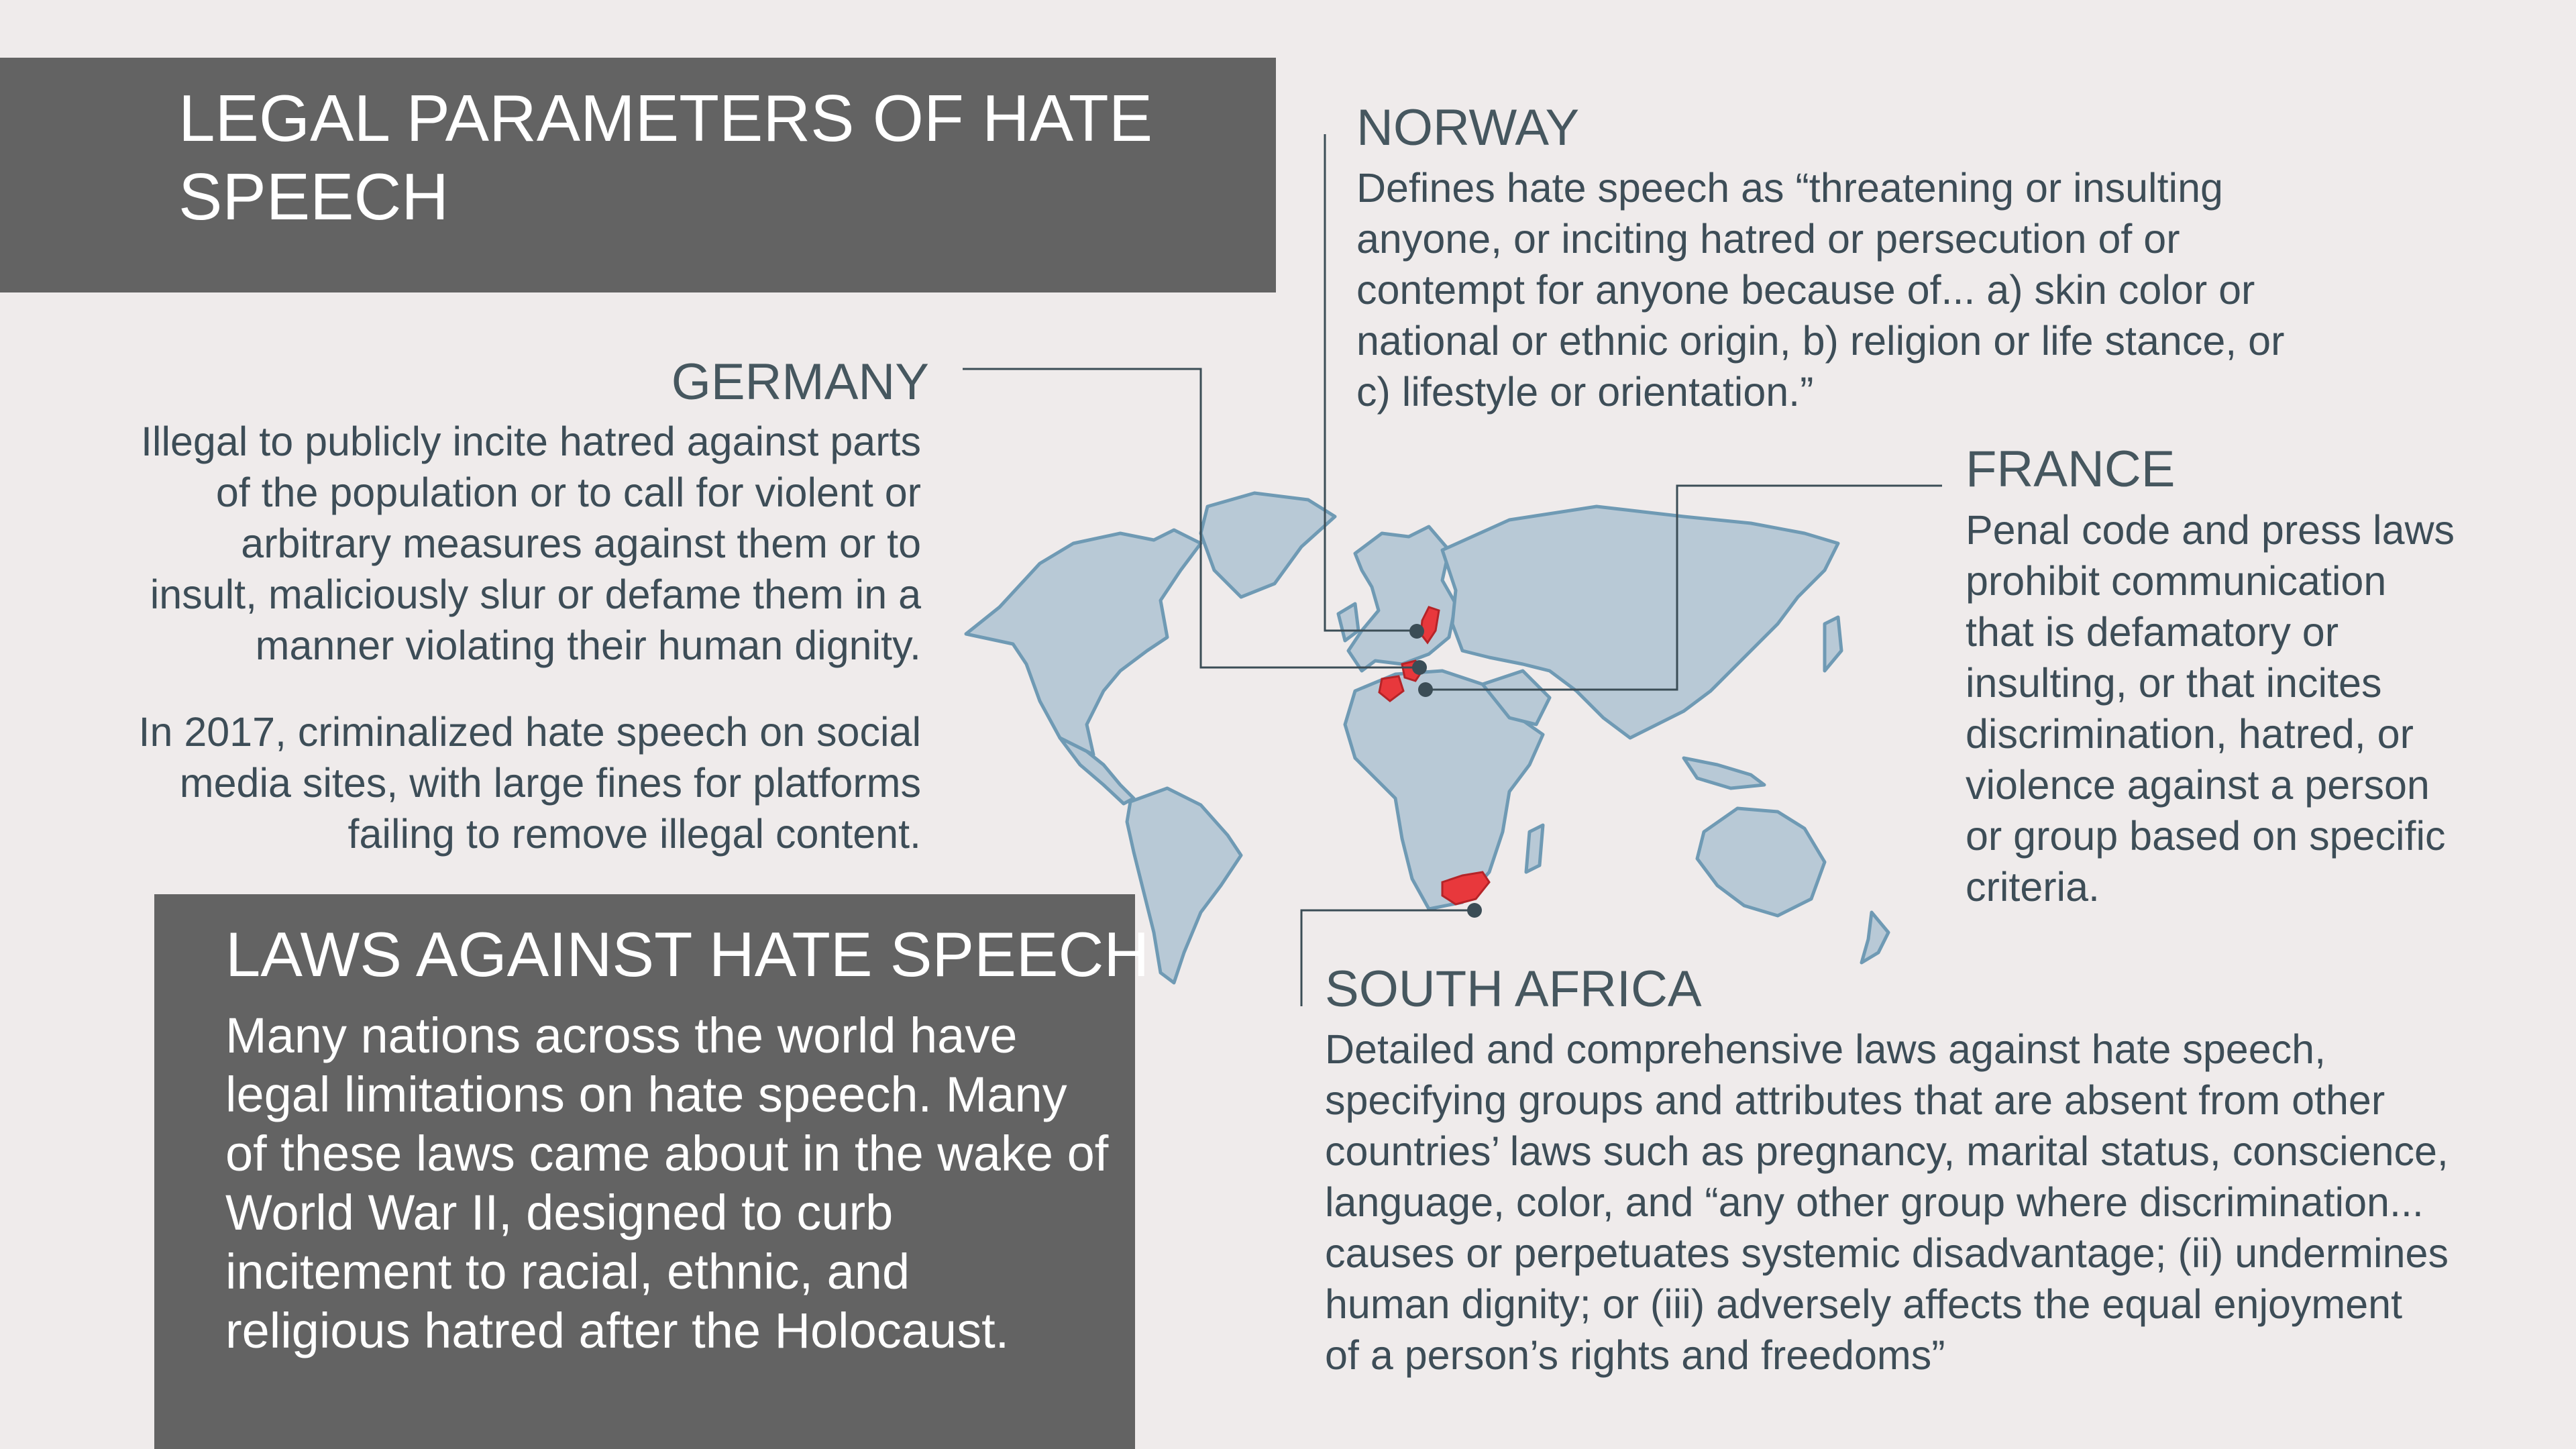 The height and width of the screenshot is (1449, 2576). What do you see at coordinates (800, 382) in the screenshot?
I see `germany-heading: GERMANY` at bounding box center [800, 382].